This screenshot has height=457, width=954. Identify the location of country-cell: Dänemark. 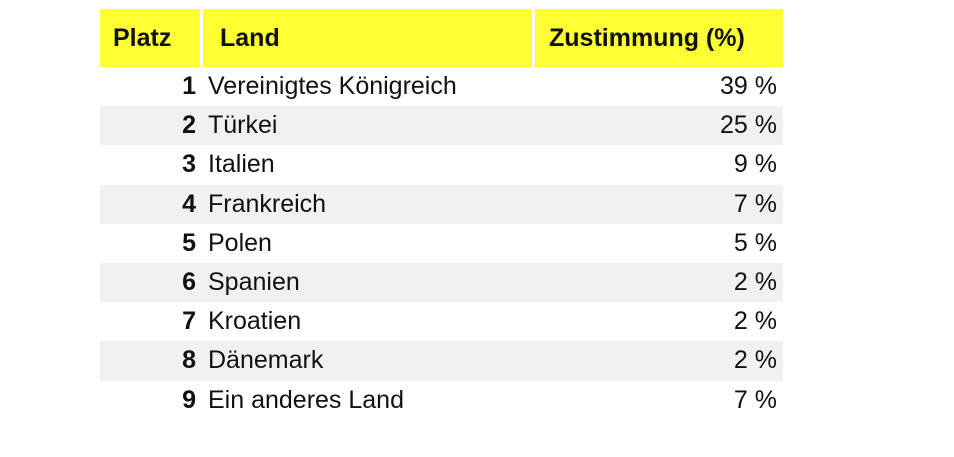
(266, 360).